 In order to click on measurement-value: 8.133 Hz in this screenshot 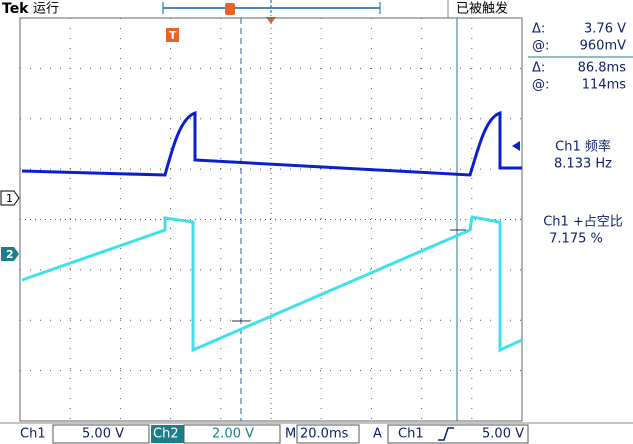, I will do `click(583, 164)`.